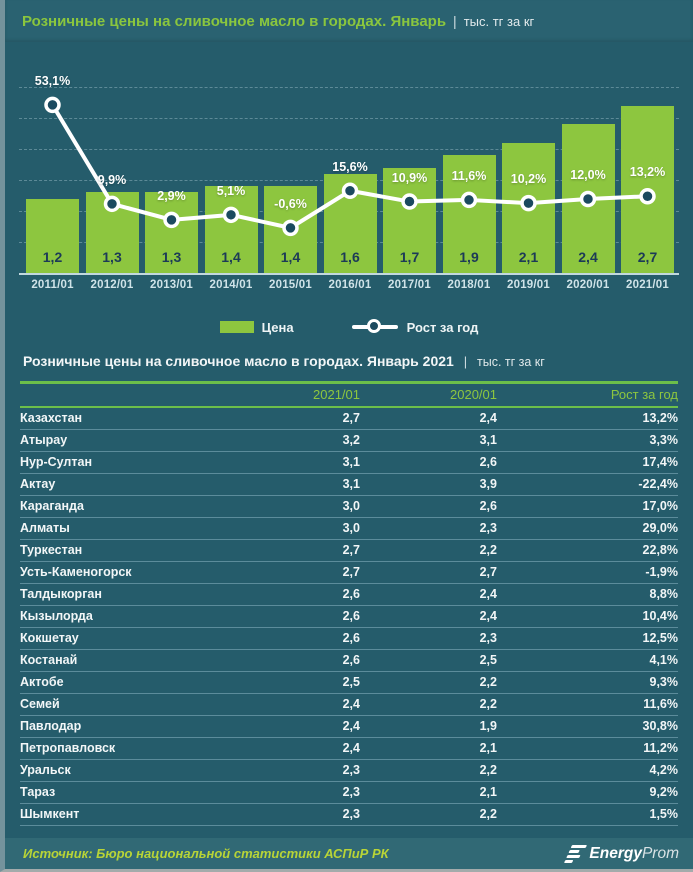 This screenshot has height=872, width=693. Describe the element at coordinates (428, 660) in the screenshot. I see `price-2020-cell: 2,5` at that location.